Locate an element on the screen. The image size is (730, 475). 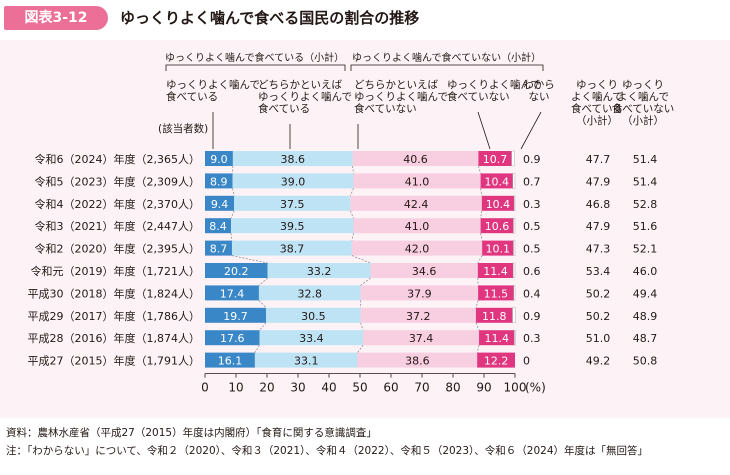
value-label: 20.2 is located at coordinates (236, 271).